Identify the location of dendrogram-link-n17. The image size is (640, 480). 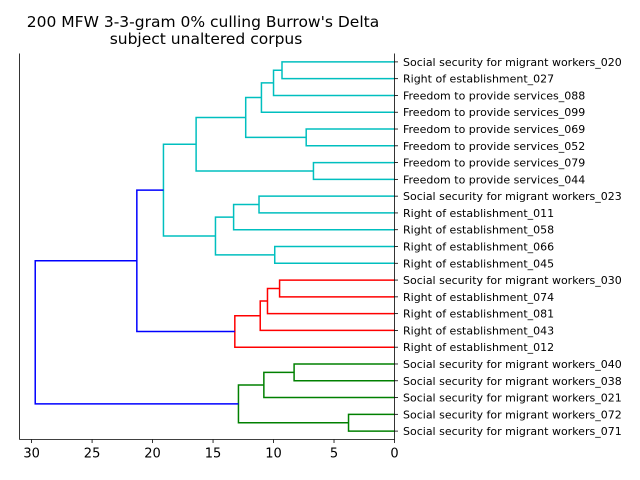
(185, 261).